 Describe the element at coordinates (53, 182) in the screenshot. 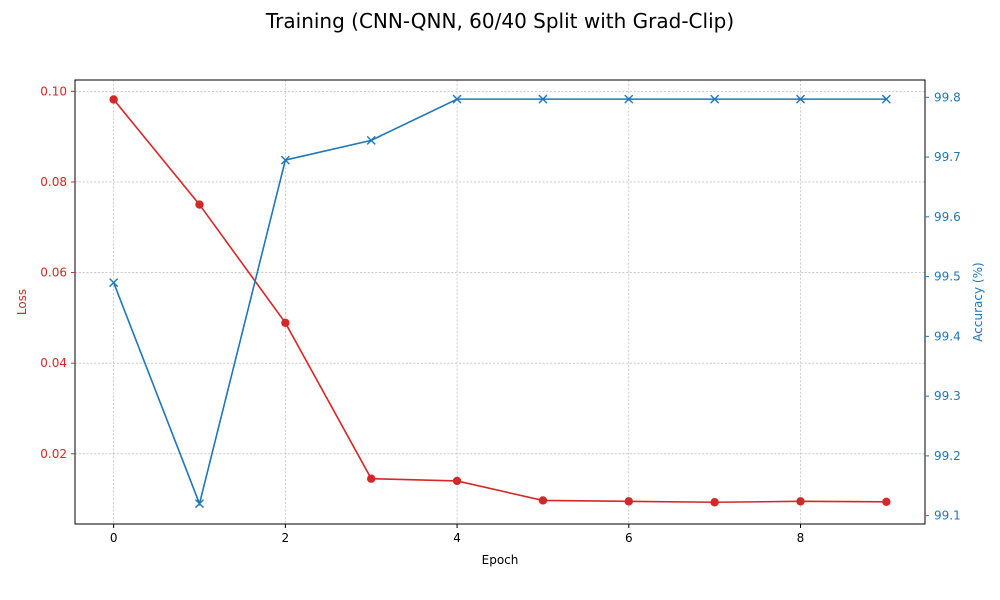

I see `y-left-tick-label: 0.08` at that location.